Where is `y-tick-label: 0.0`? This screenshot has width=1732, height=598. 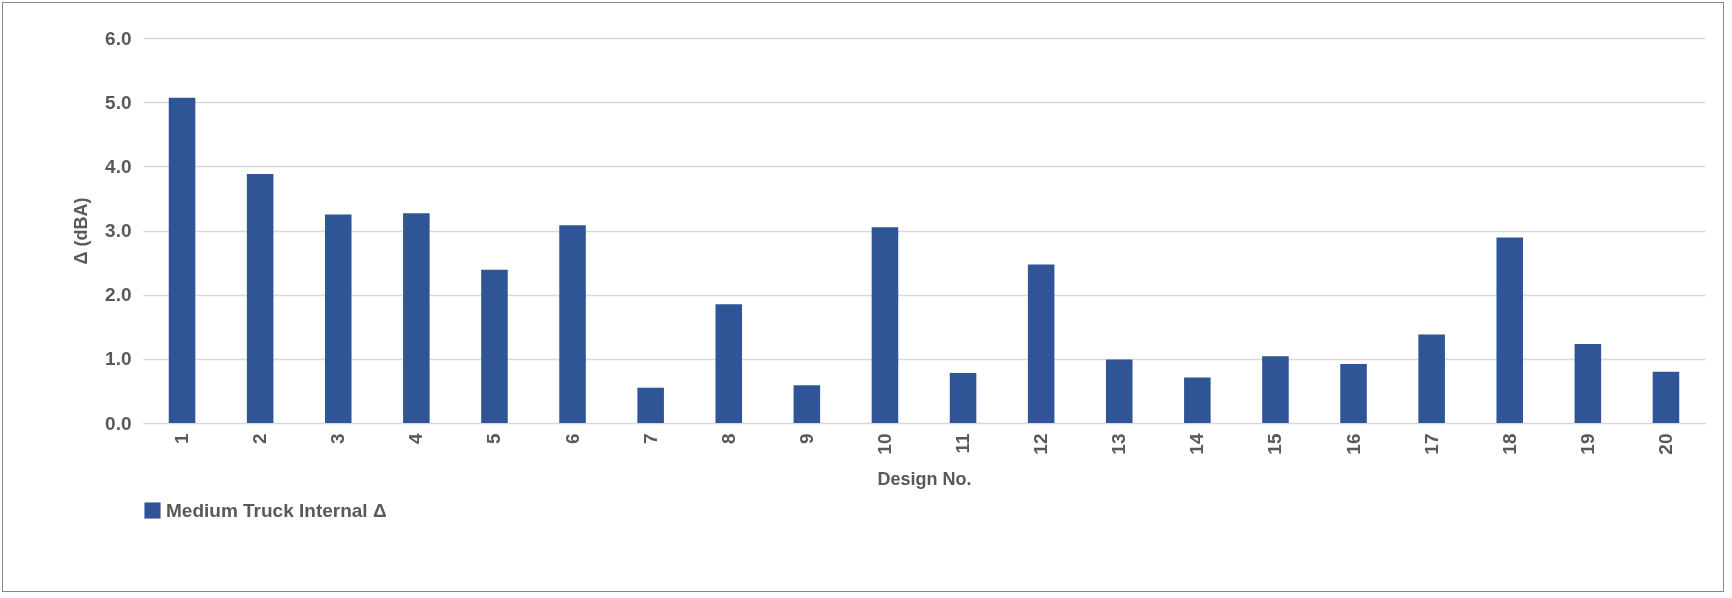
y-tick-label: 0.0 is located at coordinates (118, 423).